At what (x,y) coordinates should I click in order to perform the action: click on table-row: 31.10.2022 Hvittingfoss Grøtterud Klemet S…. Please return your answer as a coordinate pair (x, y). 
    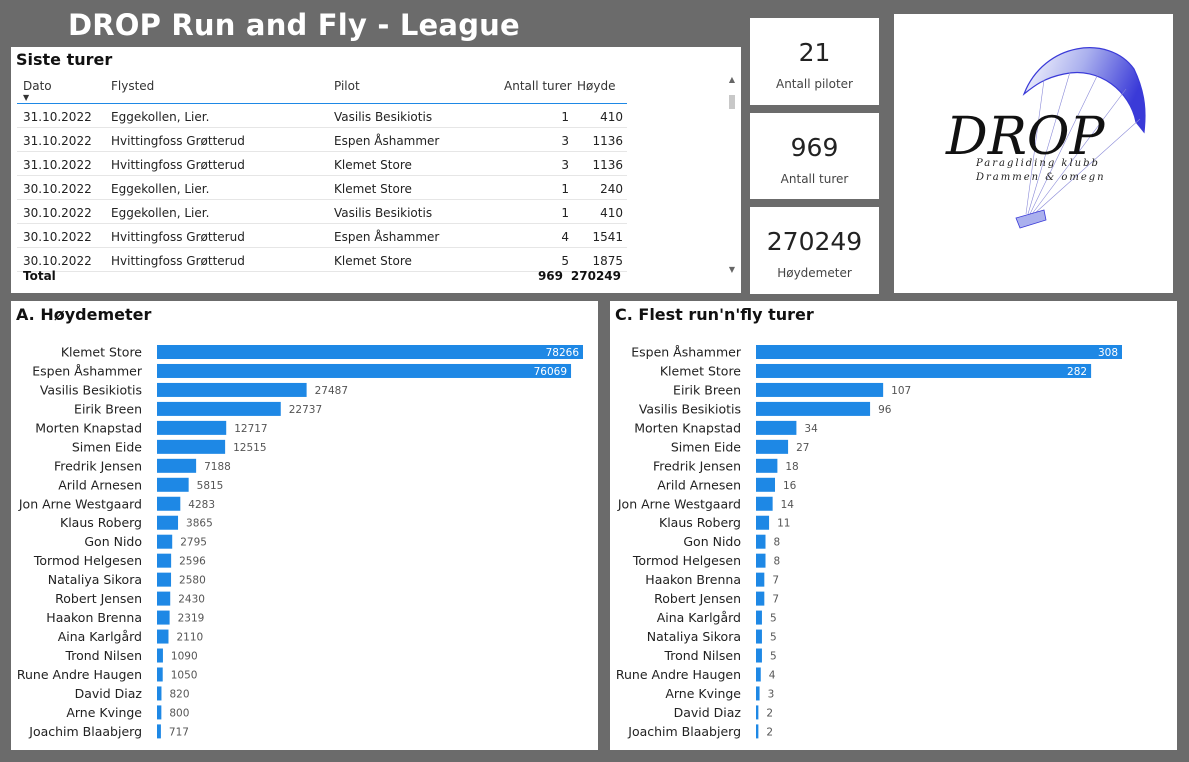
    Looking at the image, I should click on (322, 164).